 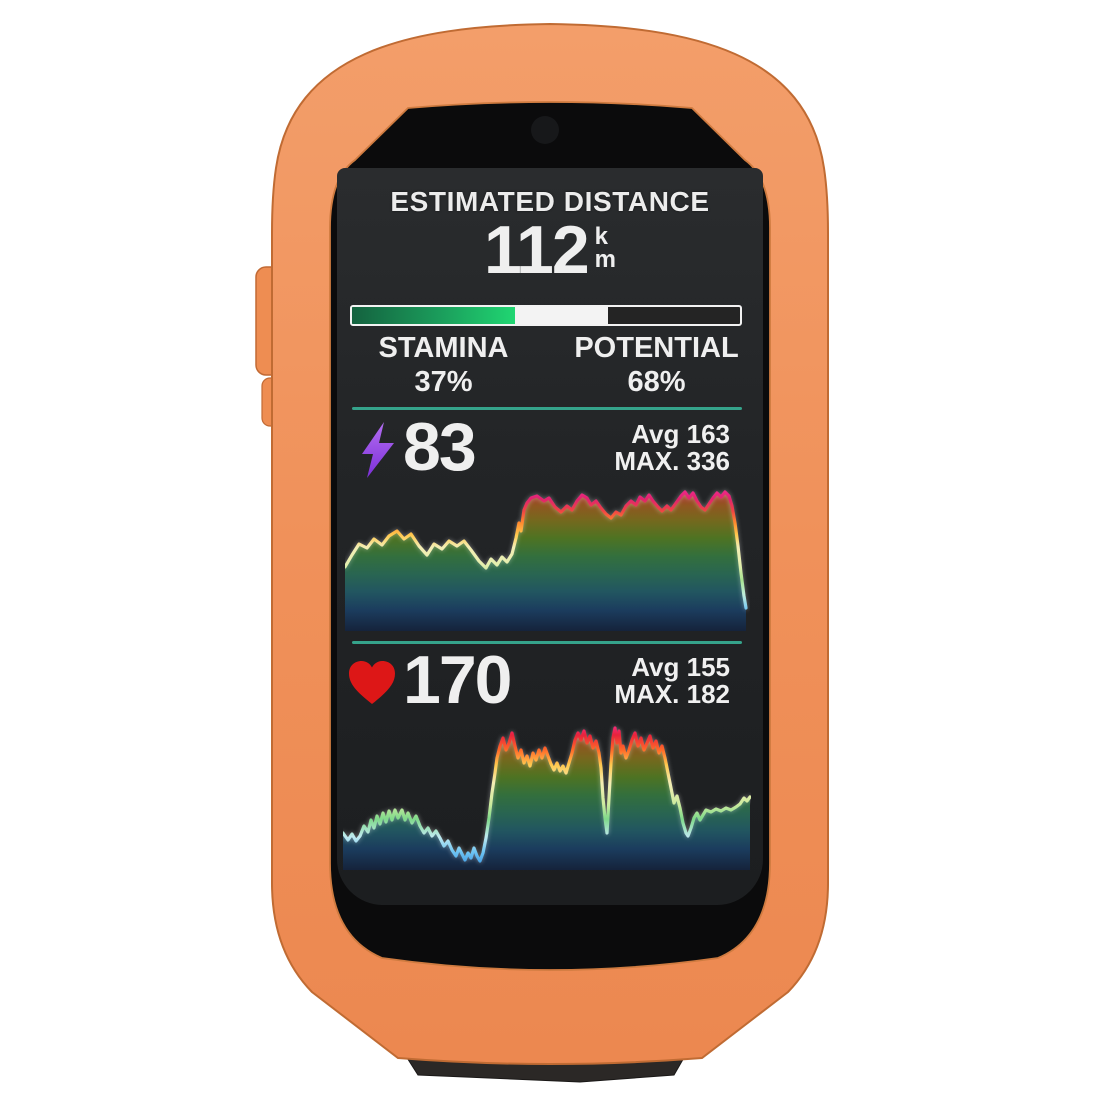 What do you see at coordinates (546, 560) in the screenshot?
I see `power-chart` at bounding box center [546, 560].